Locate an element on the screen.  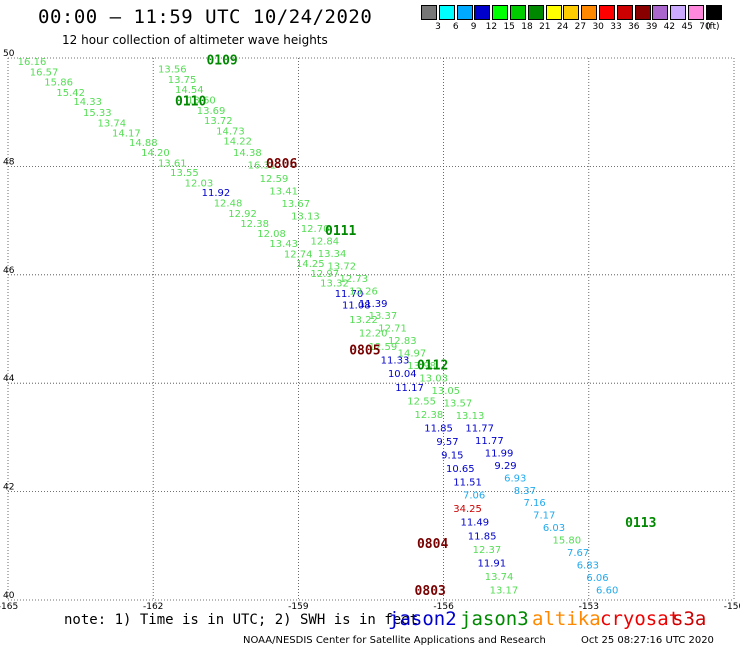
wave-height-value: 12.55 is located at coordinates (421, 401).